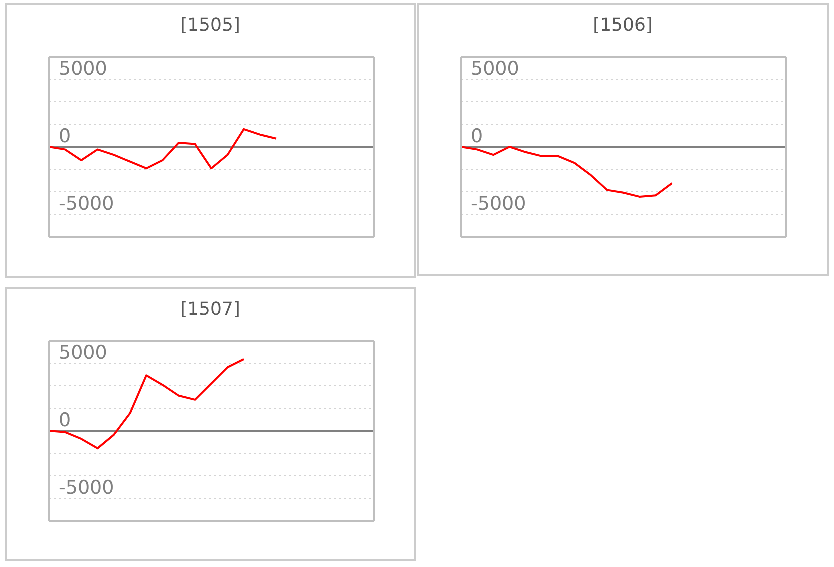  Describe the element at coordinates (623, 25) in the screenshot. I see `chart-title: [1506]` at that location.